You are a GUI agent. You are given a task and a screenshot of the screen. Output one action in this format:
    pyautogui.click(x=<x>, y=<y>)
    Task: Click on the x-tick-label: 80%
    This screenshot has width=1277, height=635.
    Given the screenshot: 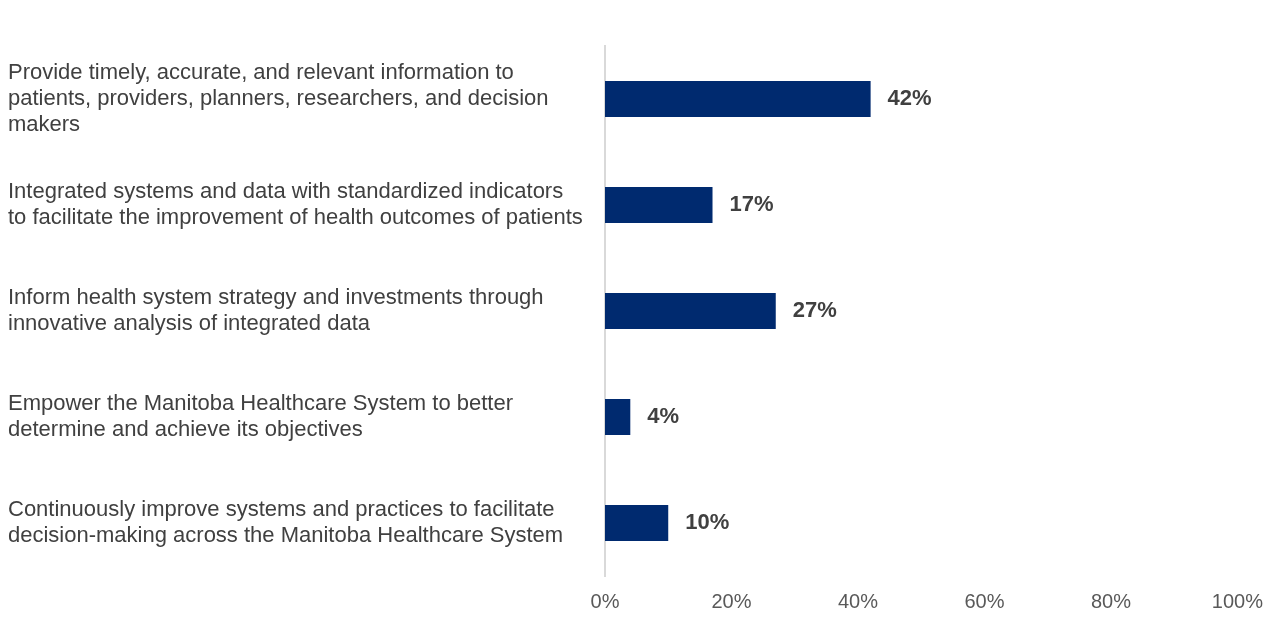 What is the action you would take?
    pyautogui.click(x=1111, y=600)
    